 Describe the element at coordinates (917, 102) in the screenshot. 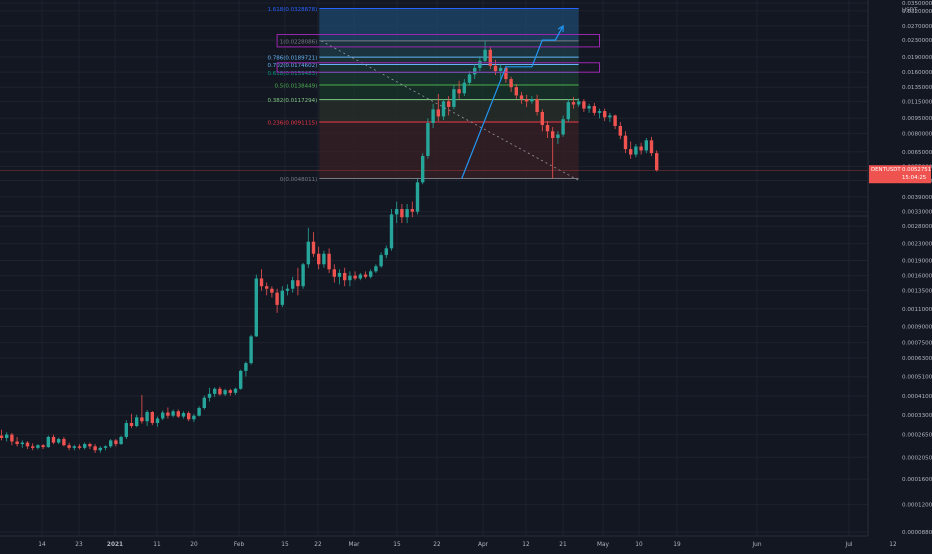

I see `price-axis-label: 0.0115000` at that location.